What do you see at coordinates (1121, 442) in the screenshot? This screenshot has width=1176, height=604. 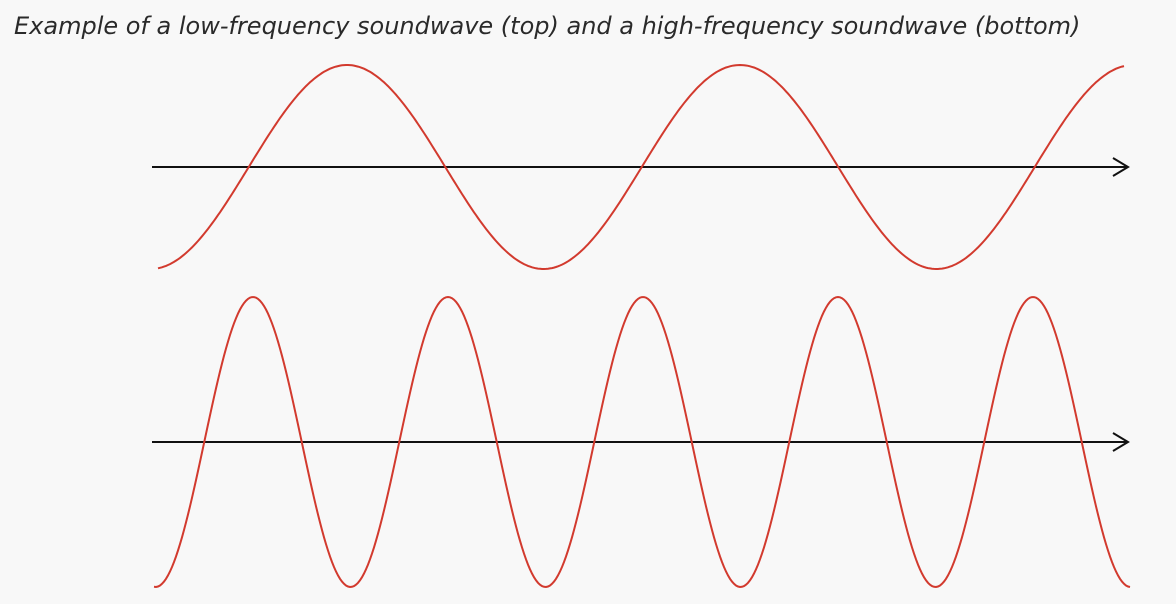 I see `bottom-axis-arrowhead` at bounding box center [1121, 442].